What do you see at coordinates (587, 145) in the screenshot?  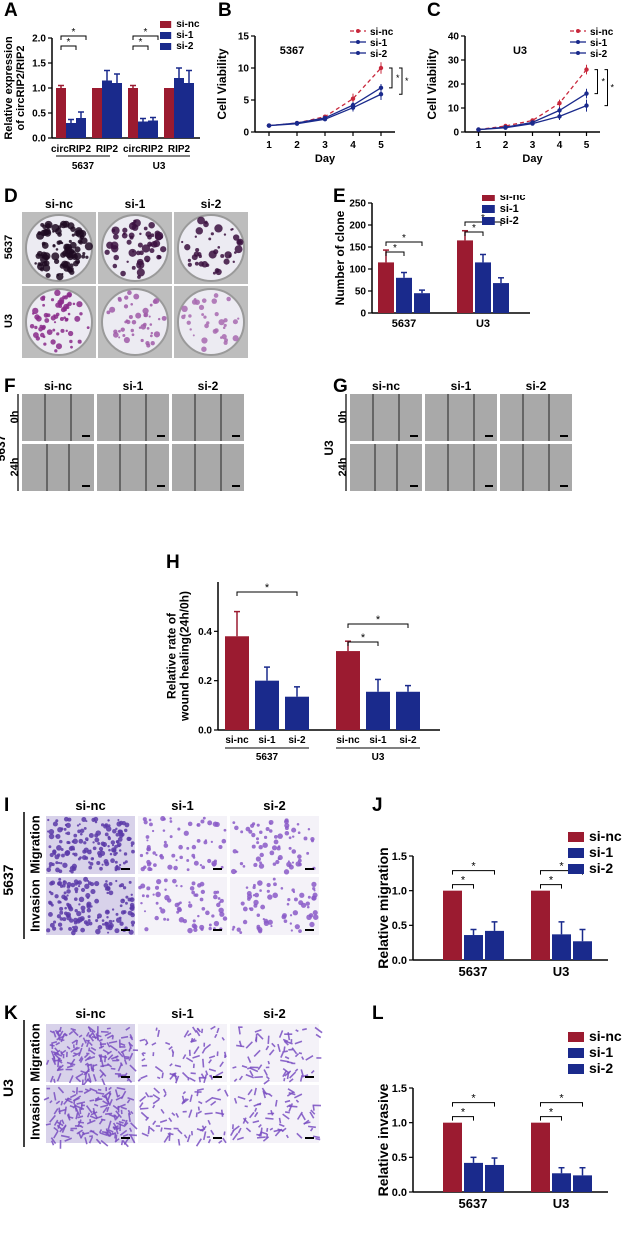 I see `x-tick-label: 5` at bounding box center [587, 145].